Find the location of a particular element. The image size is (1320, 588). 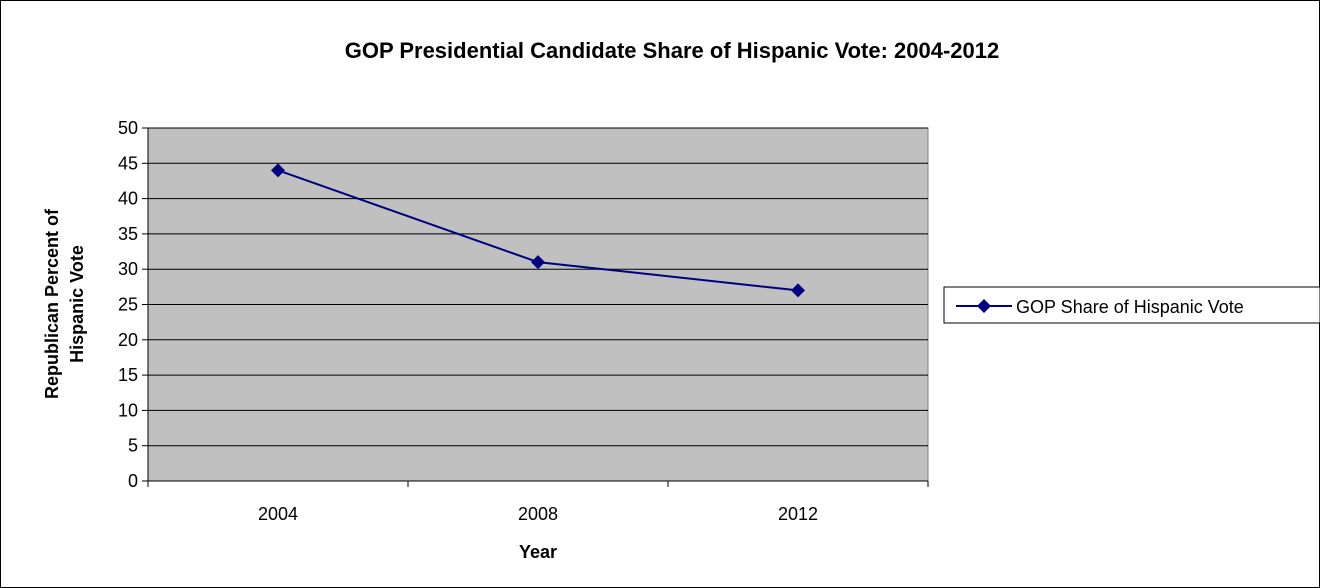

x-axis-title: Year is located at coordinates (538, 552).